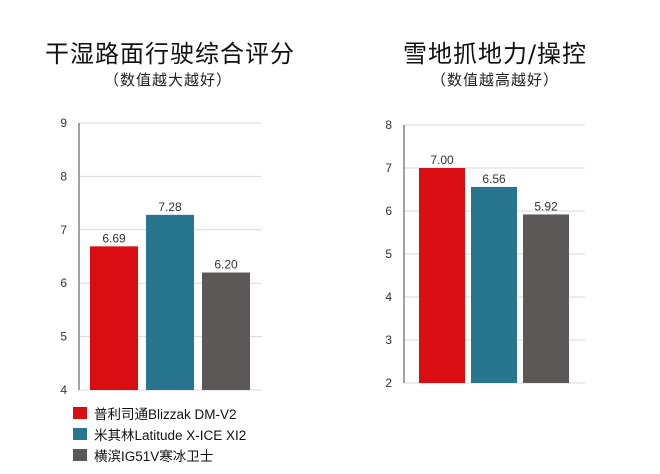 The image size is (660, 474). I want to click on legend-item-bridgestone: 普利司通Blizzak DM-V2, so click(159, 412).